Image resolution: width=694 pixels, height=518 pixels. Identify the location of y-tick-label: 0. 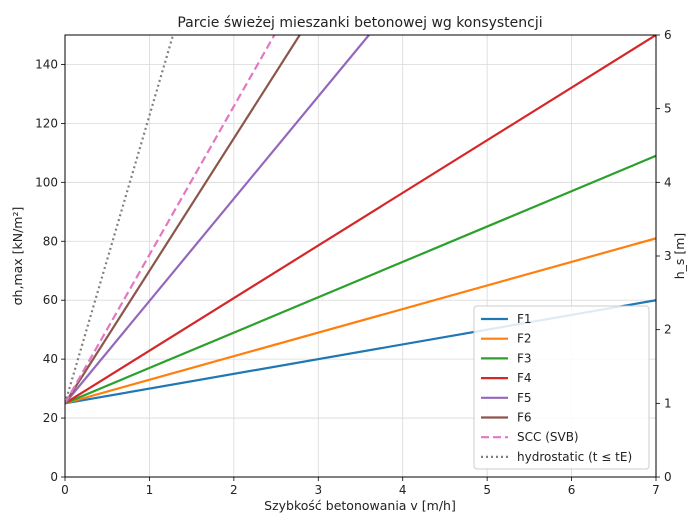
(54, 477).